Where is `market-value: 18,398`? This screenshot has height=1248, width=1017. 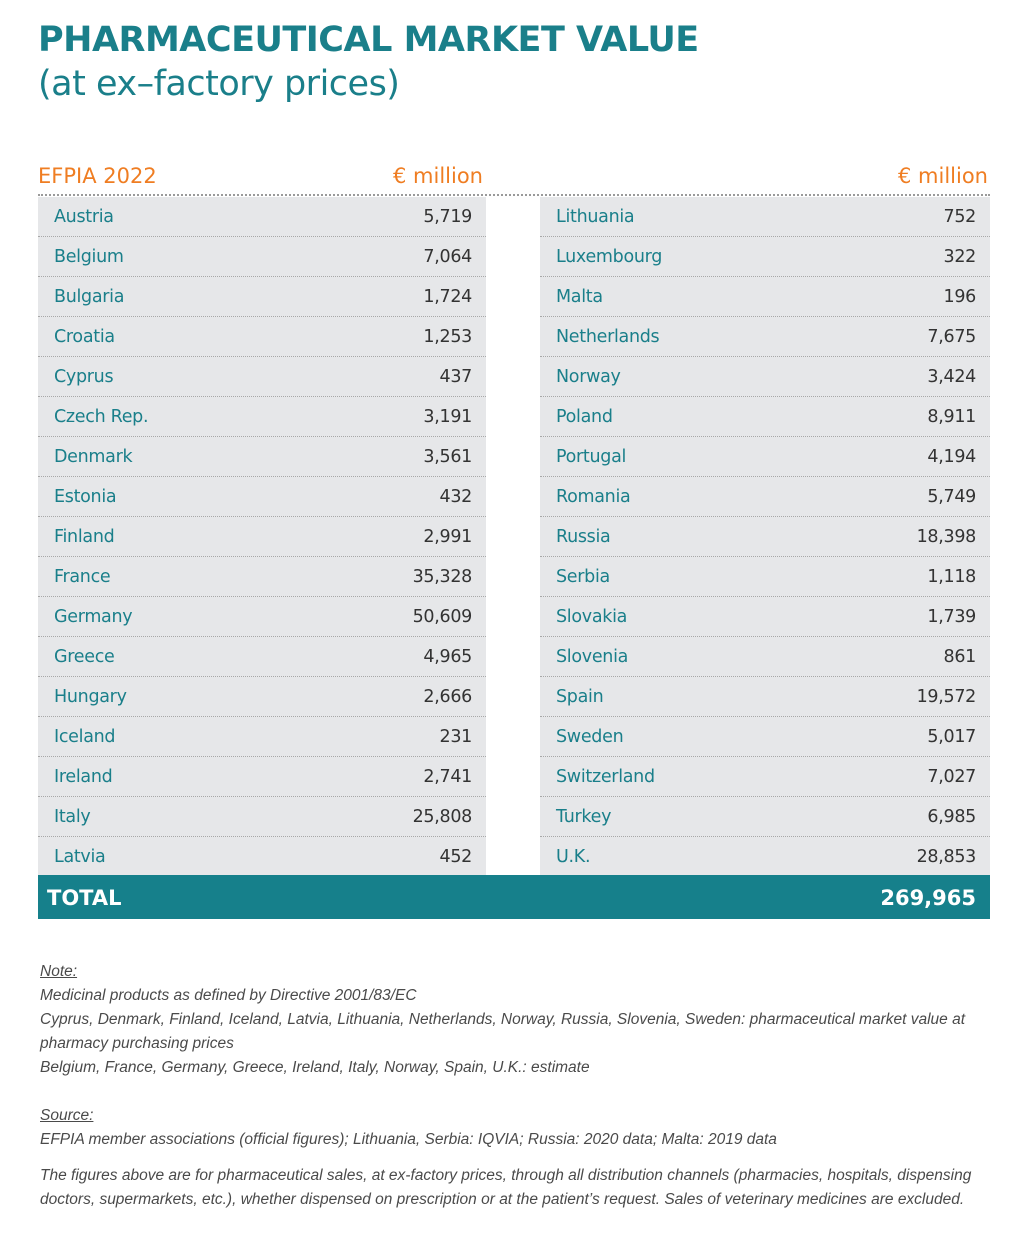
market-value: 18,398 is located at coordinates (946, 537).